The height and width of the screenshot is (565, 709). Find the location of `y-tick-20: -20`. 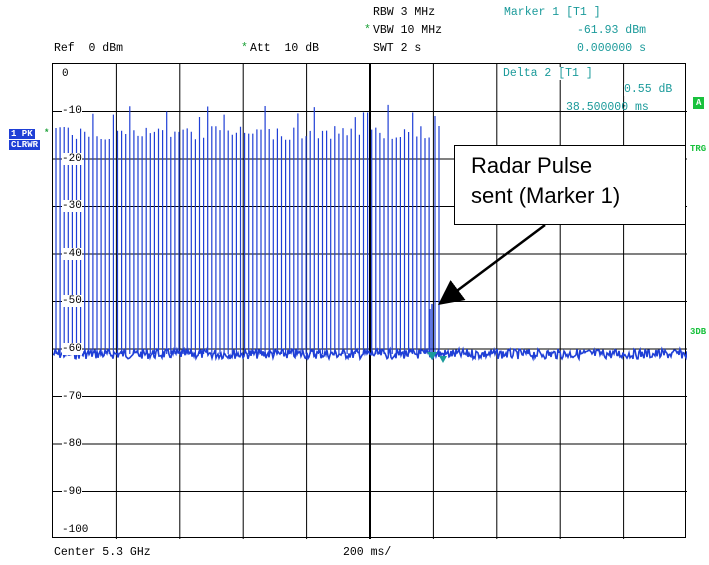

y-tick-20: -20 is located at coordinates (72, 159).